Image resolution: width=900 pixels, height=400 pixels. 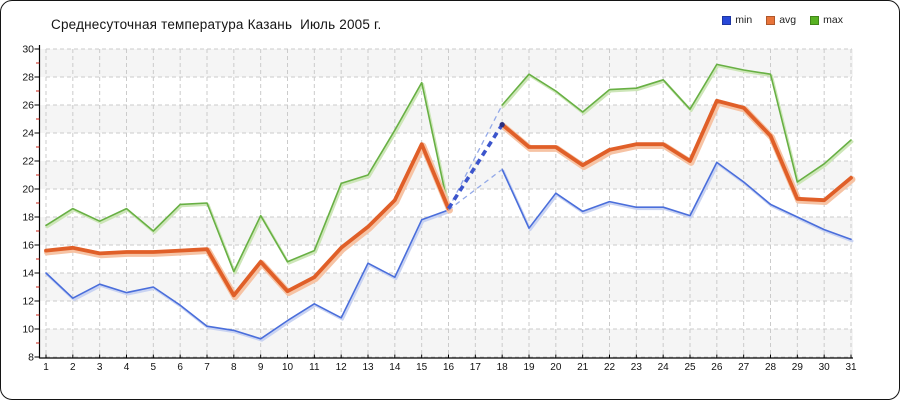 I want to click on legend: min avg max, so click(x=782, y=20).